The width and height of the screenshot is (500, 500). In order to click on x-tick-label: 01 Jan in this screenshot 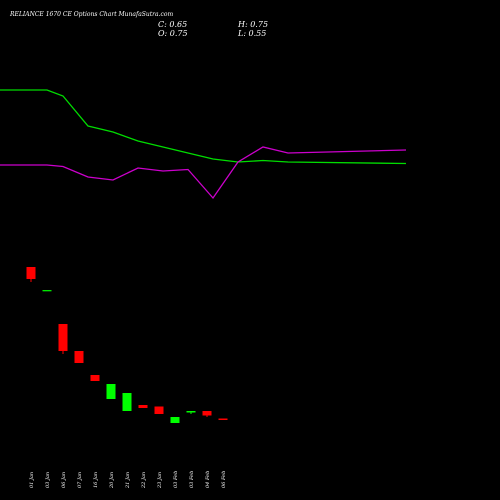, I will do `click(32, 480)`.